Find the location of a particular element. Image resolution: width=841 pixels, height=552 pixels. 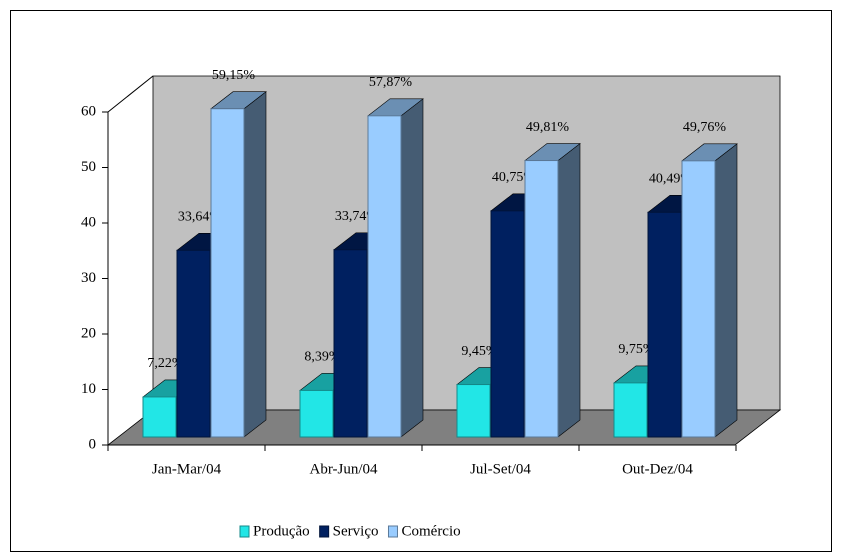

data-label: 57,87% is located at coordinates (391, 82).